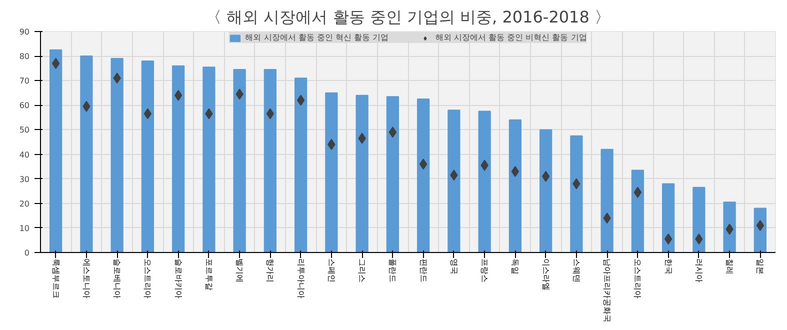 This screenshot has height=330, width=787. I want to click on y-tick-label: 50, so click(24, 130).